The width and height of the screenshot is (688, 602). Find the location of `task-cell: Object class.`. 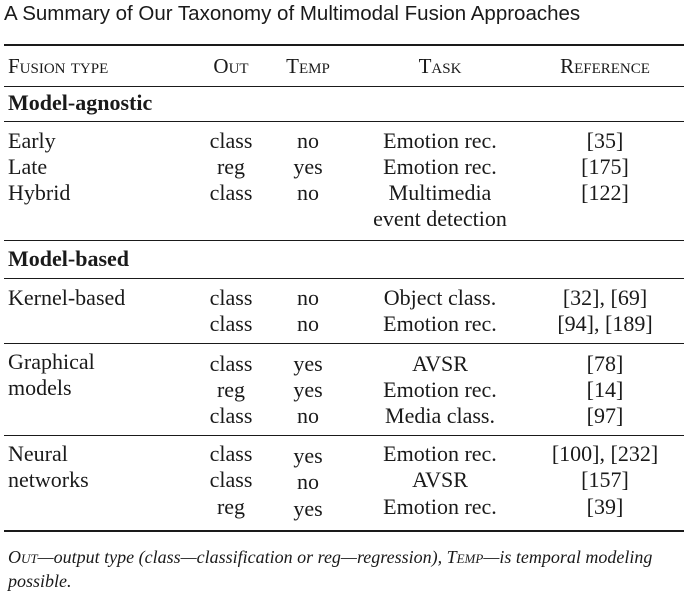

task-cell: Object class. is located at coordinates (440, 297).